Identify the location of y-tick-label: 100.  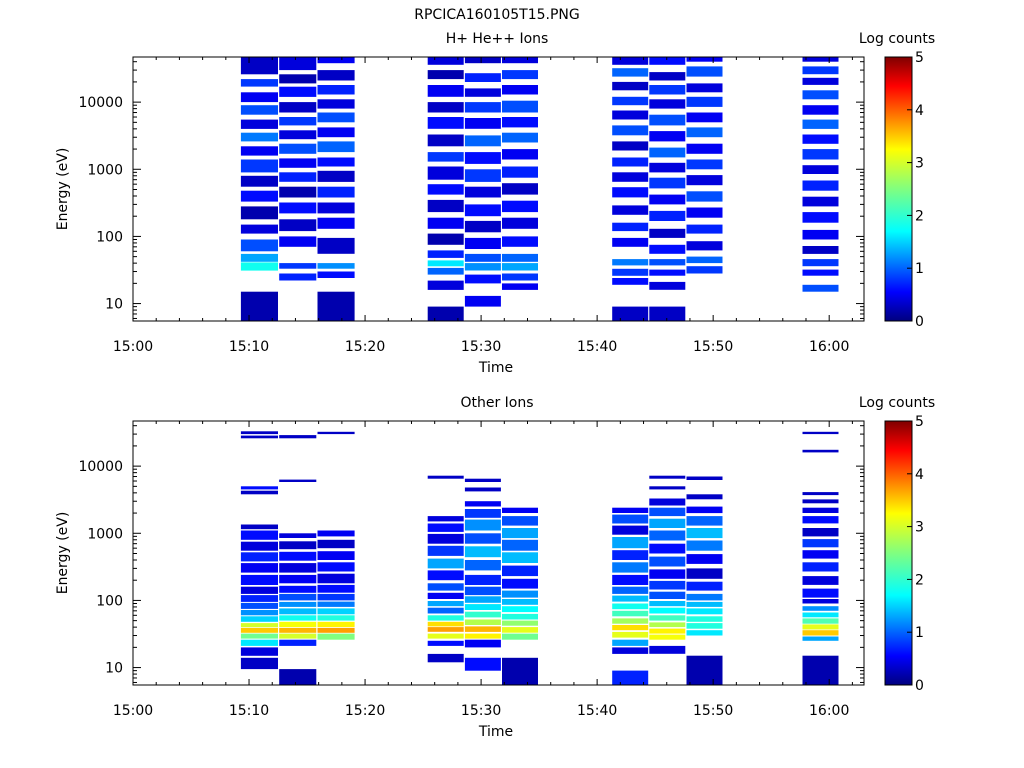
(109, 237).